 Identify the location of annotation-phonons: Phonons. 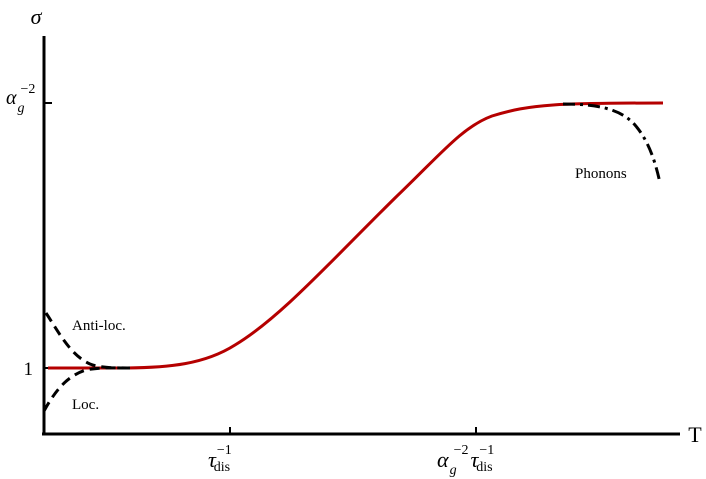
(601, 174).